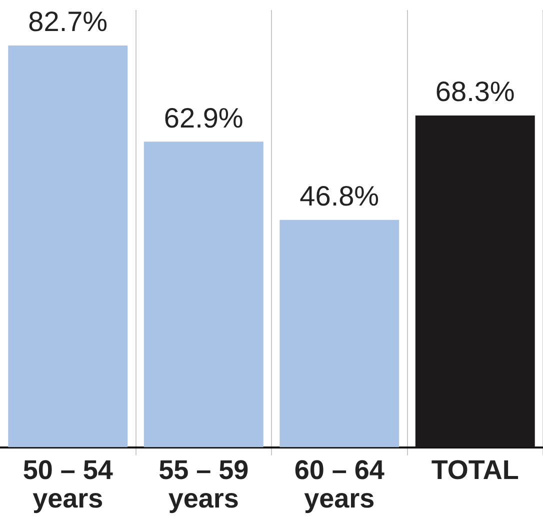 The width and height of the screenshot is (543, 520). What do you see at coordinates (475, 469) in the screenshot?
I see `x-tick-label: TOTAL` at bounding box center [475, 469].